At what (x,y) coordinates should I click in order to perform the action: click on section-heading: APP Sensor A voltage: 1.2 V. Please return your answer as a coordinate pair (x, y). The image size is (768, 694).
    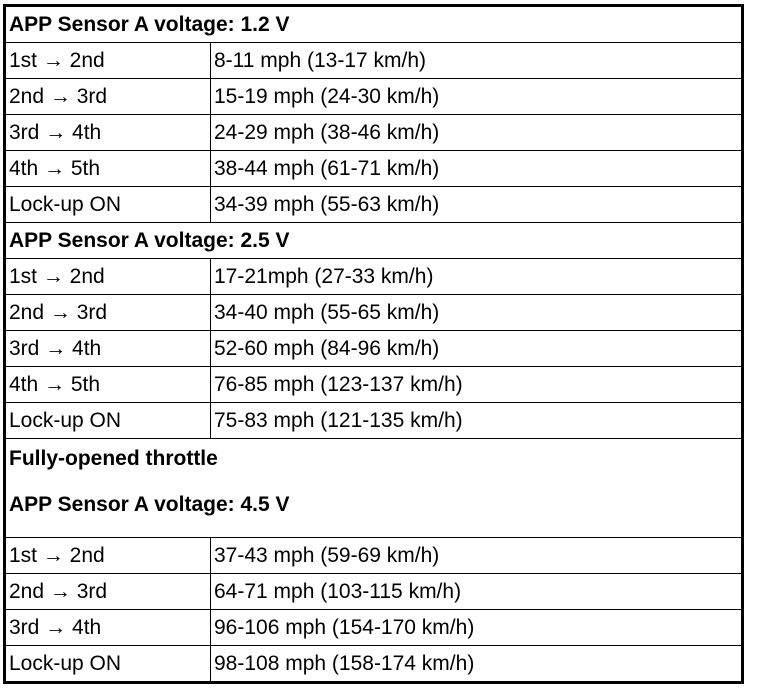
    Looking at the image, I should click on (373, 24).